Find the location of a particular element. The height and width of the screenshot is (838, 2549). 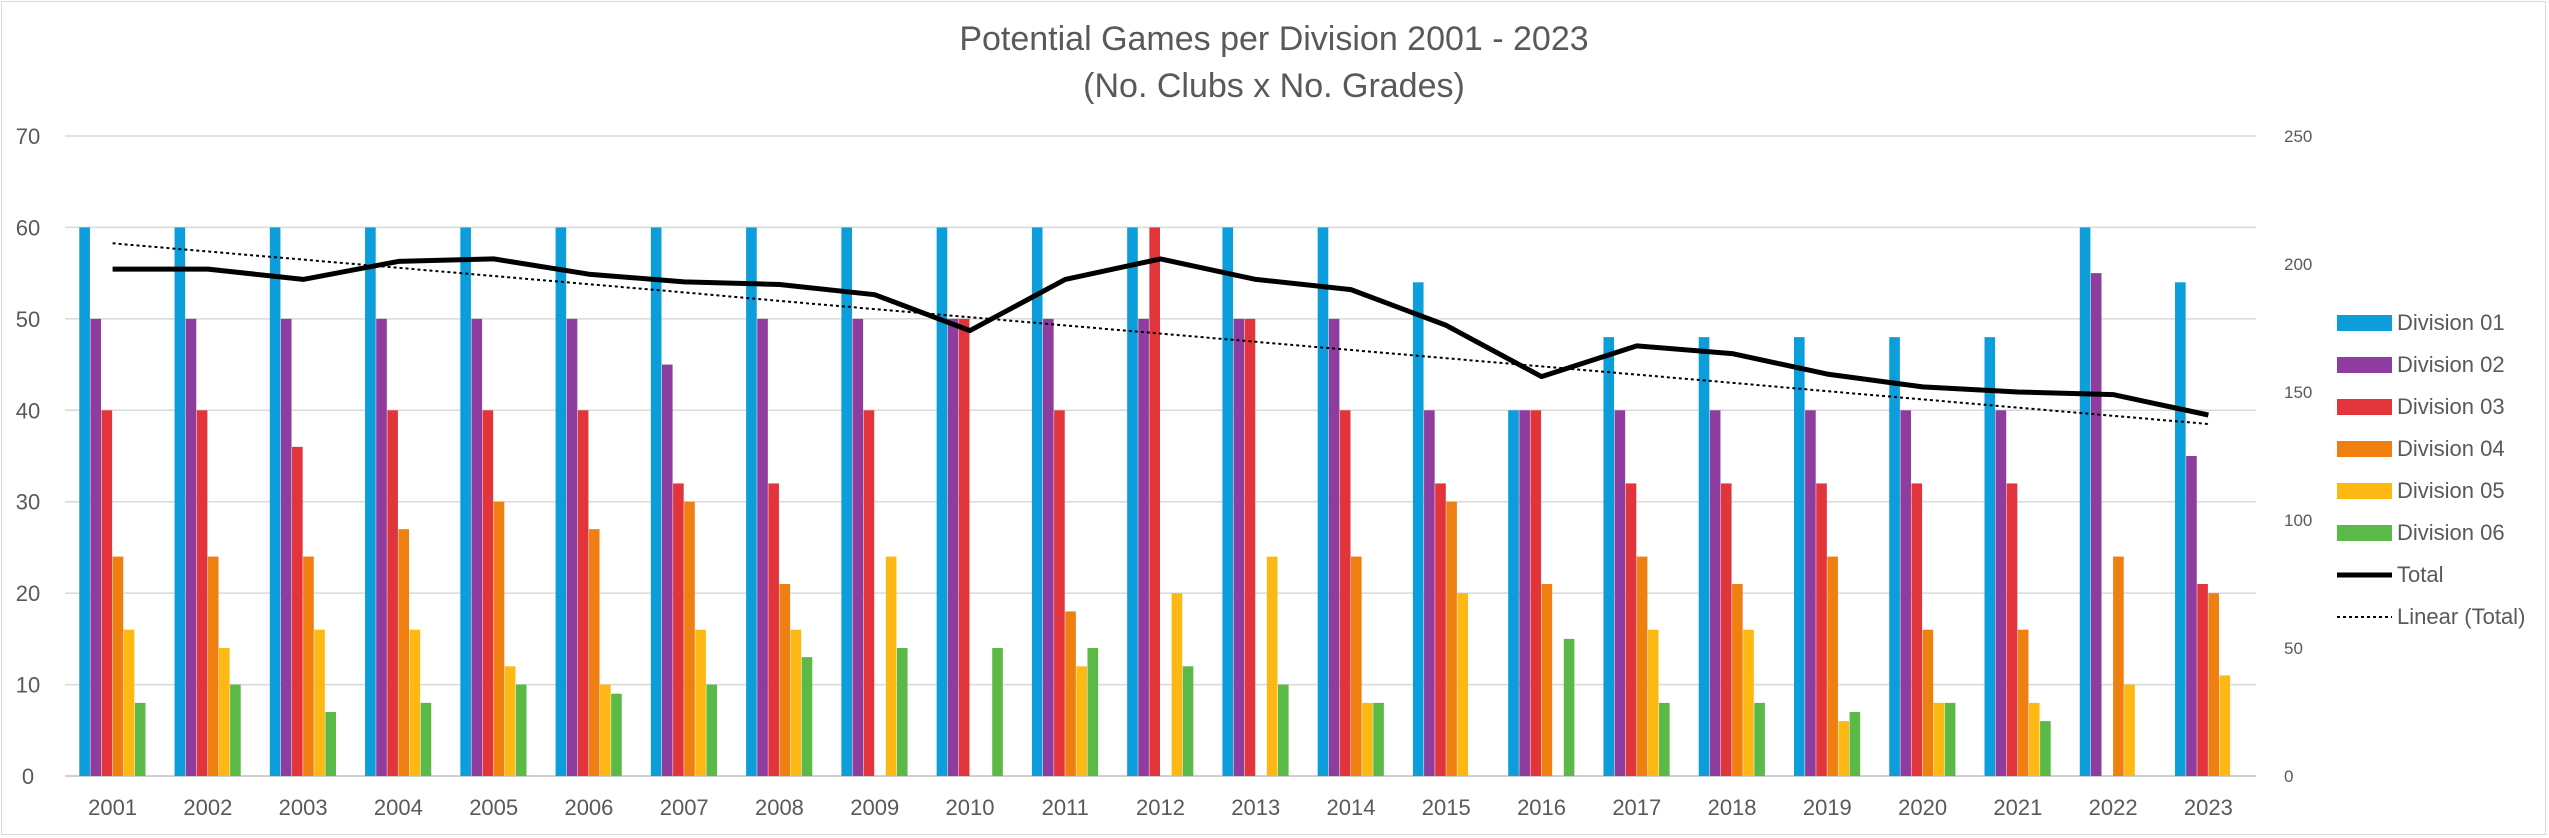

chart-title: Potential Games per Division 2001 - 2023 is located at coordinates (1273, 39).